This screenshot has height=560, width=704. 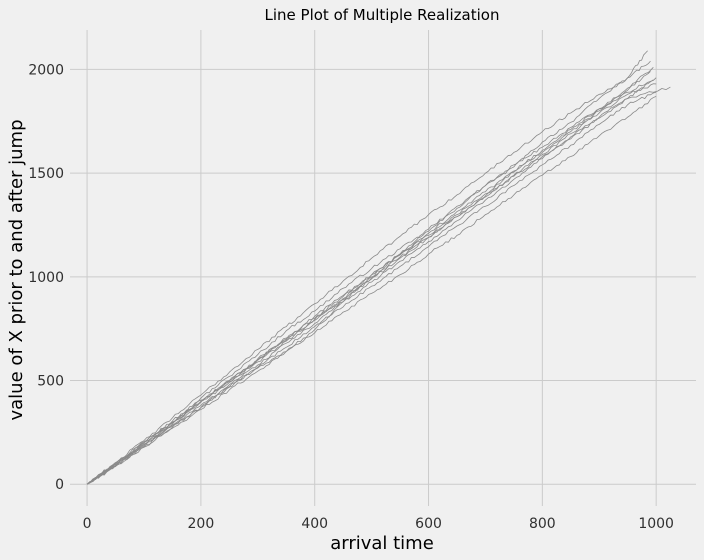 What do you see at coordinates (428, 524) in the screenshot?
I see `x-tick-label: 600` at bounding box center [428, 524].